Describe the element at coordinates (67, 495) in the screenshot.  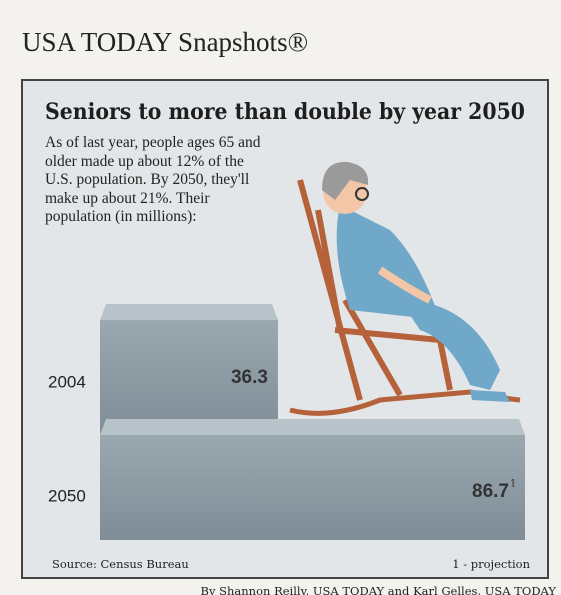
I see `category-label: 2050` at that location.